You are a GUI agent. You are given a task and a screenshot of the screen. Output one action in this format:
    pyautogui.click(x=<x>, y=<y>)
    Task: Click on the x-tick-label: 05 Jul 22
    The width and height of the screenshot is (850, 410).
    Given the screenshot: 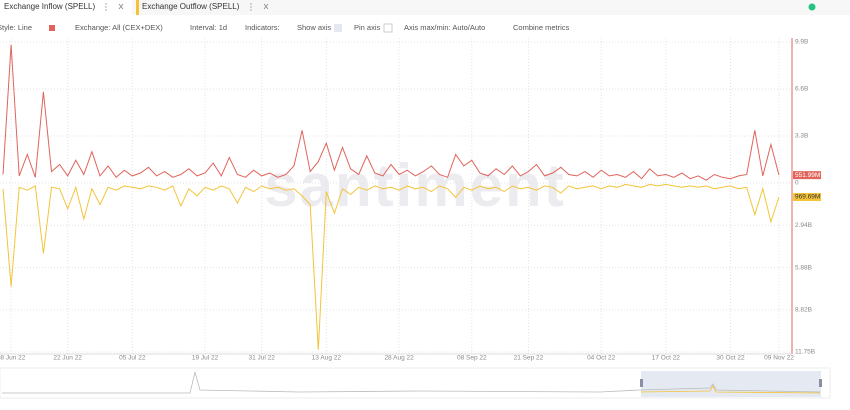 What is the action you would take?
    pyautogui.click(x=132, y=358)
    